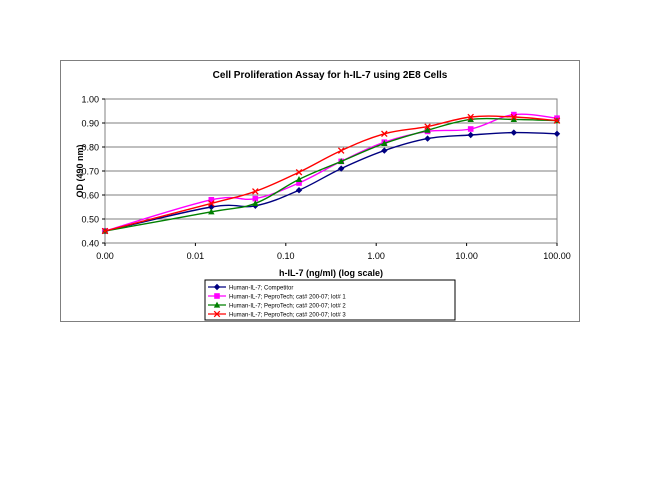  What do you see at coordinates (286, 256) in the screenshot?
I see `x-tick-label: 0.10` at bounding box center [286, 256].